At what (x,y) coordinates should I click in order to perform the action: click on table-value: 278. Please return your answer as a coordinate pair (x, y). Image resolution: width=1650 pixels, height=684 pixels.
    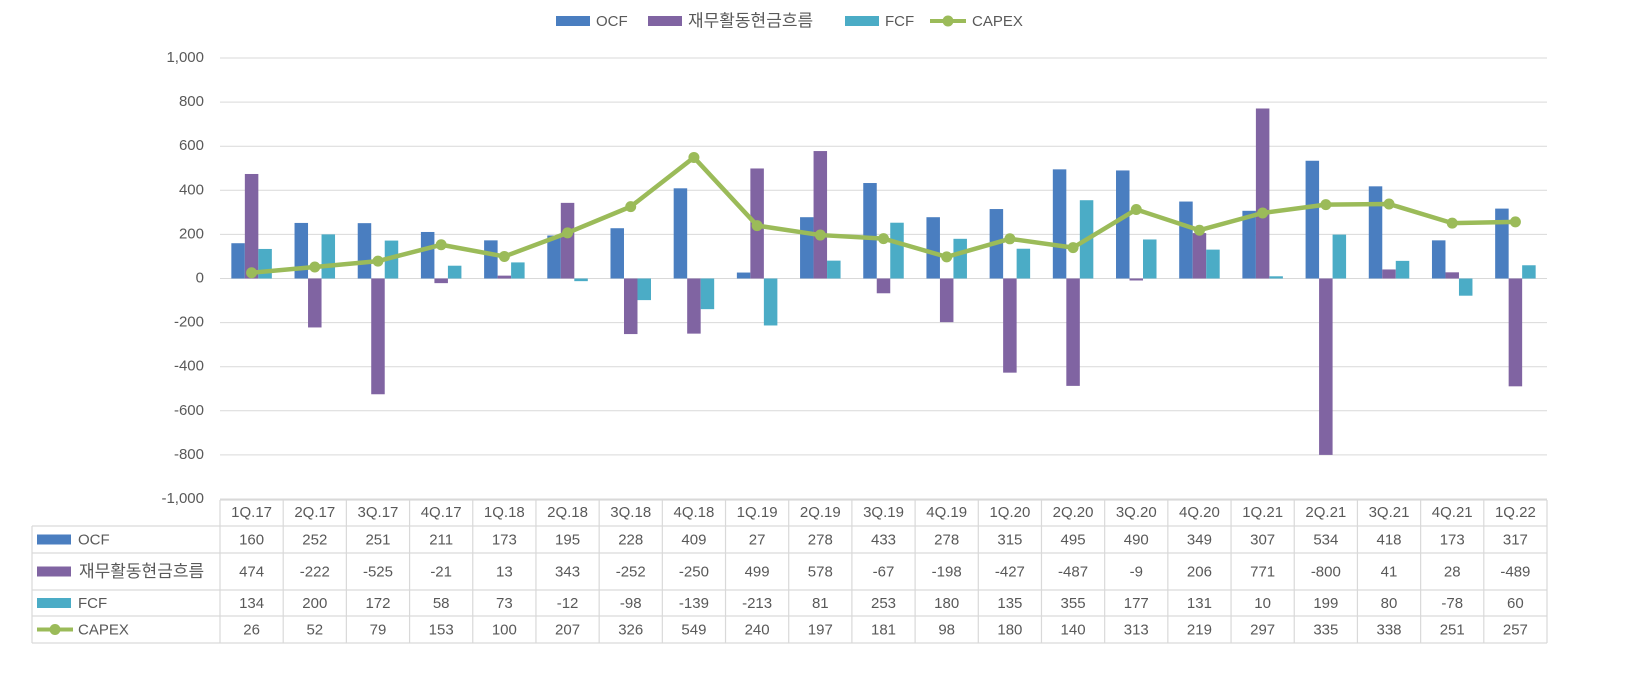
    Looking at the image, I should click on (820, 539).